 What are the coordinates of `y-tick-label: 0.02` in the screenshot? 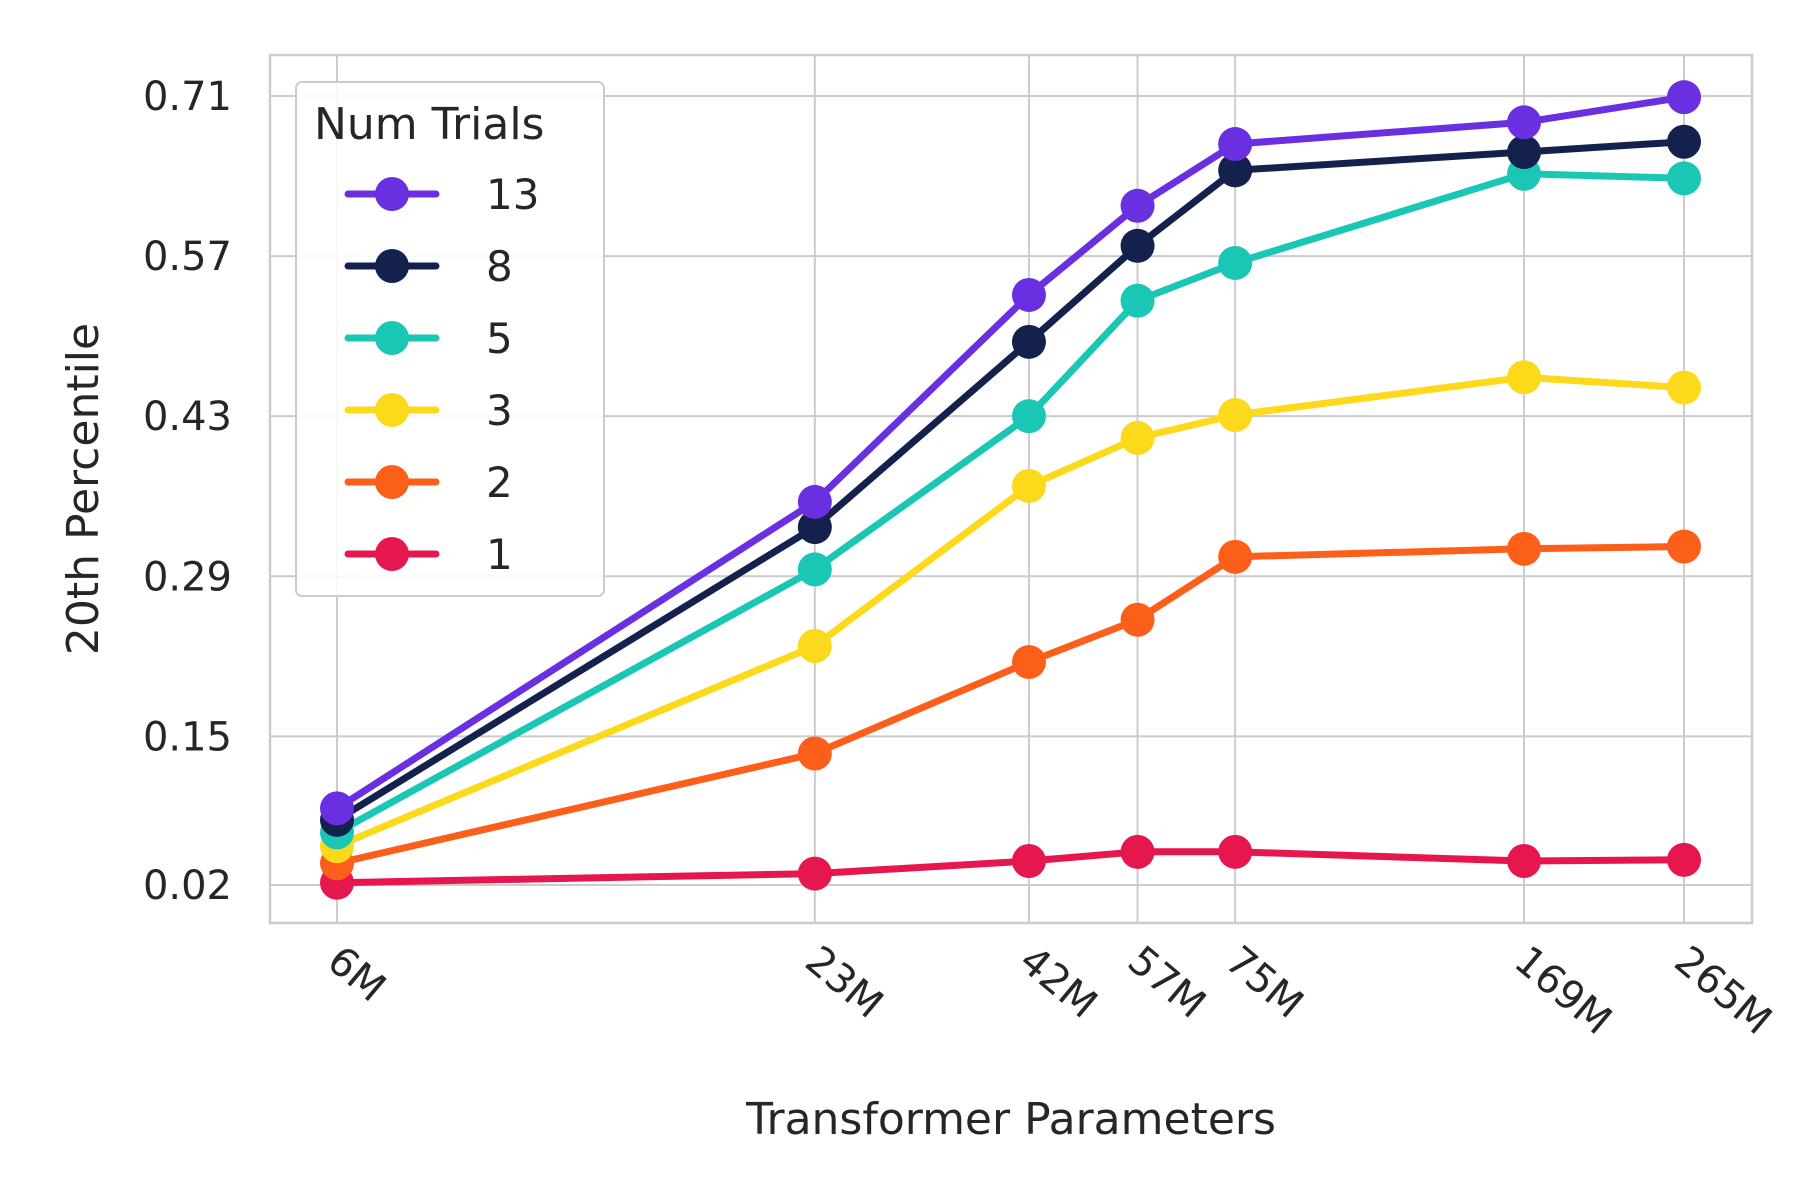 It's located at (187, 886).